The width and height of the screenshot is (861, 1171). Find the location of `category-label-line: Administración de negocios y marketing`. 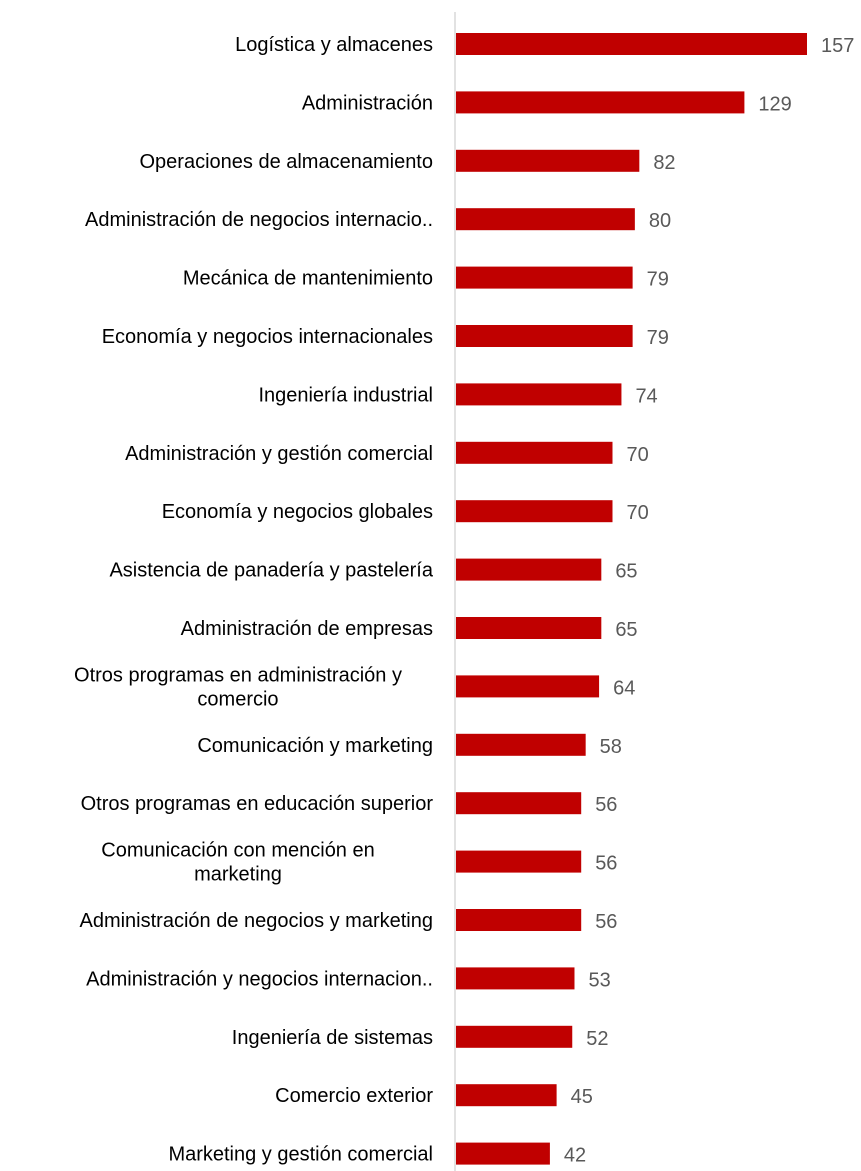

category-label-line: Administración de negocios y marketing is located at coordinates (256, 921).